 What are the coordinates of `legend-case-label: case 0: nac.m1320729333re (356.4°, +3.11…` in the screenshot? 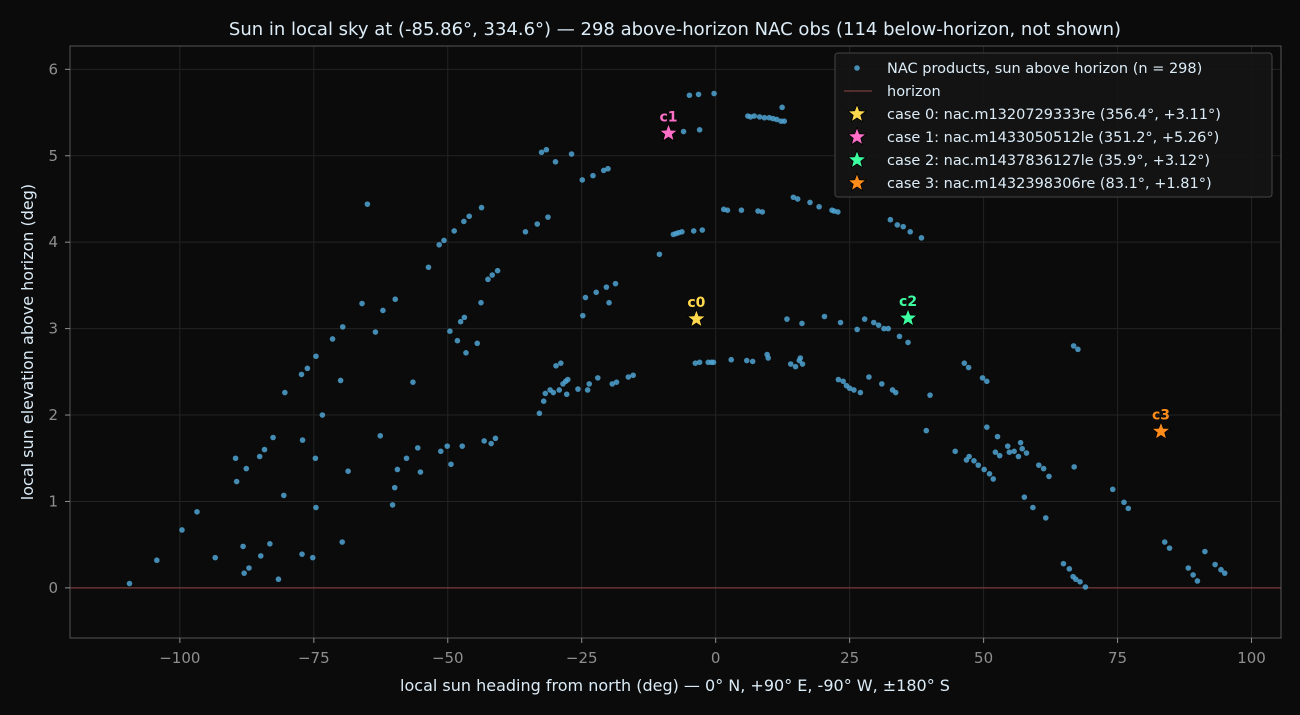 It's located at (1054, 115).